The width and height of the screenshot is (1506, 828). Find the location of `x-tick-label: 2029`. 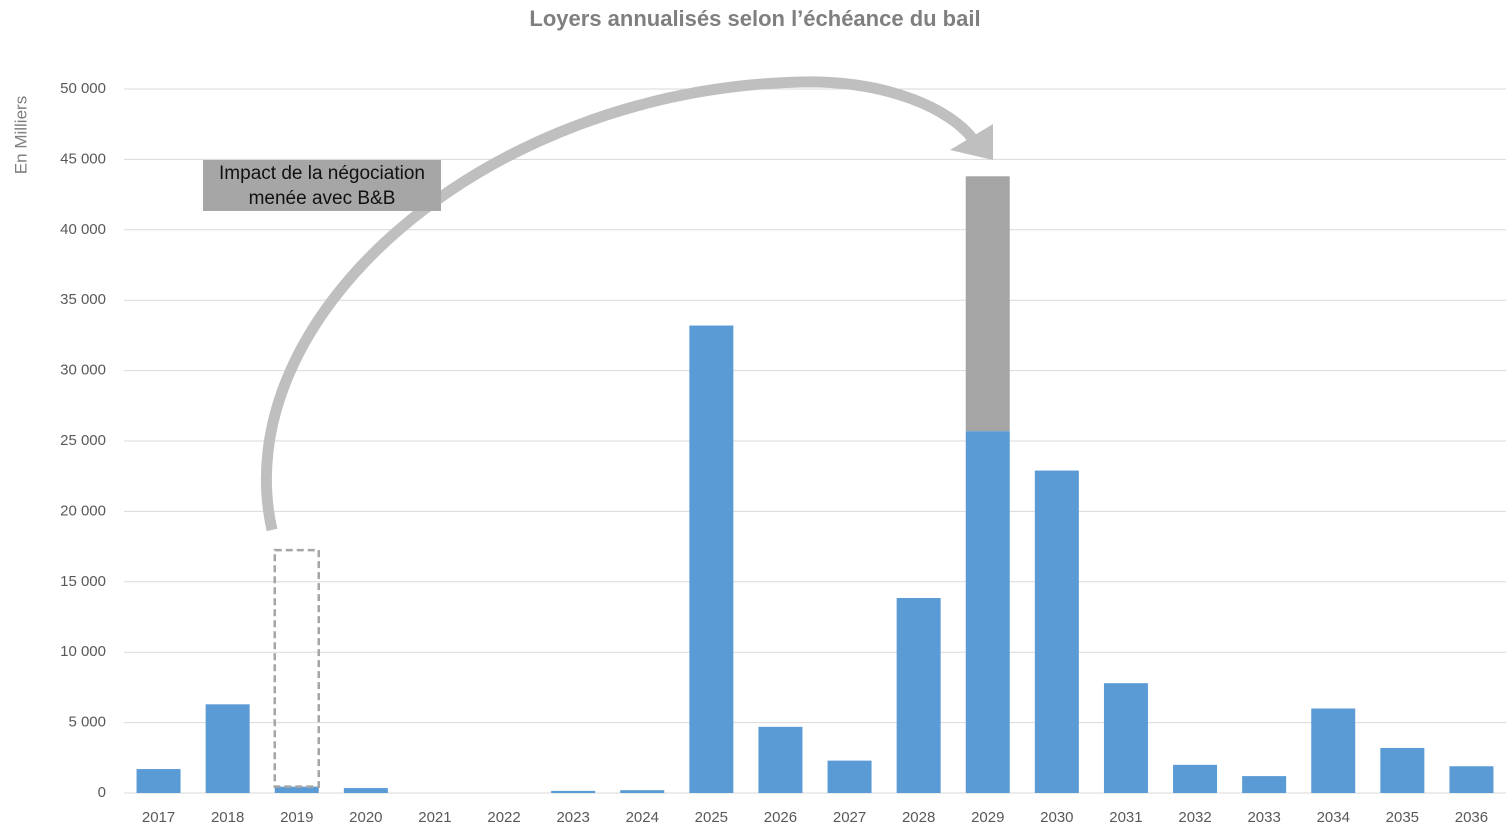

x-tick-label: 2029 is located at coordinates (987, 817).